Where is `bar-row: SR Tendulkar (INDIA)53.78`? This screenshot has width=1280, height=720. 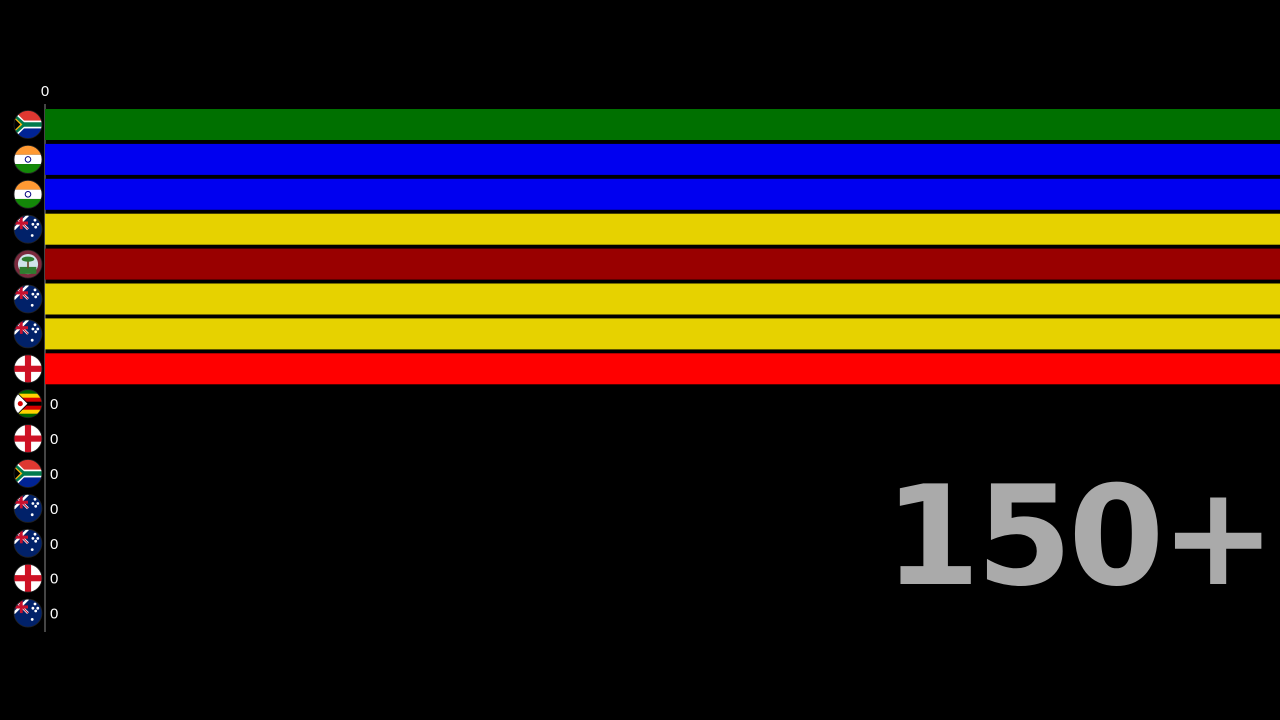
bar-row: SR Tendulkar (INDIA)53.78 is located at coordinates (662, 159).